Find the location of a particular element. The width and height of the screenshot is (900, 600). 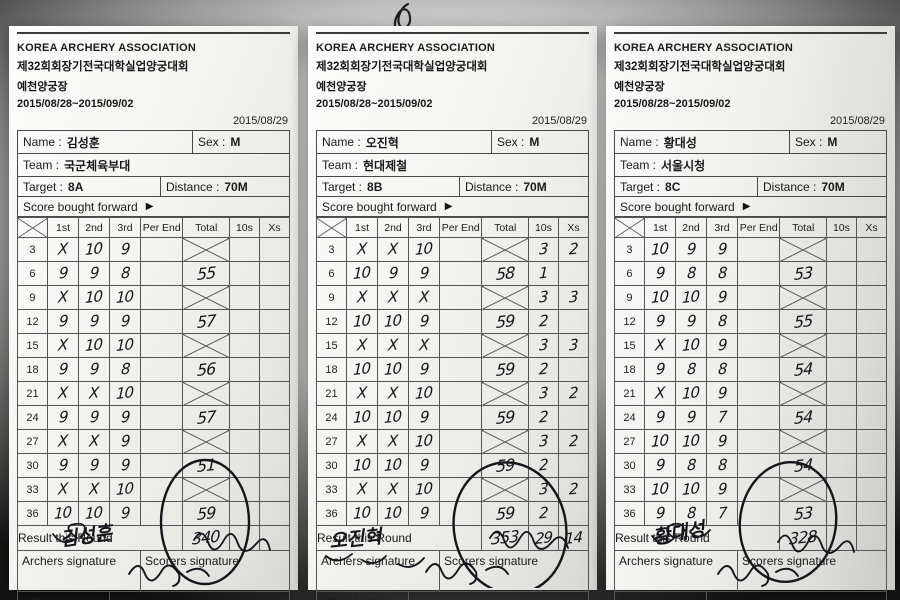

arrow-2-cell: 8 is located at coordinates (691, 513).